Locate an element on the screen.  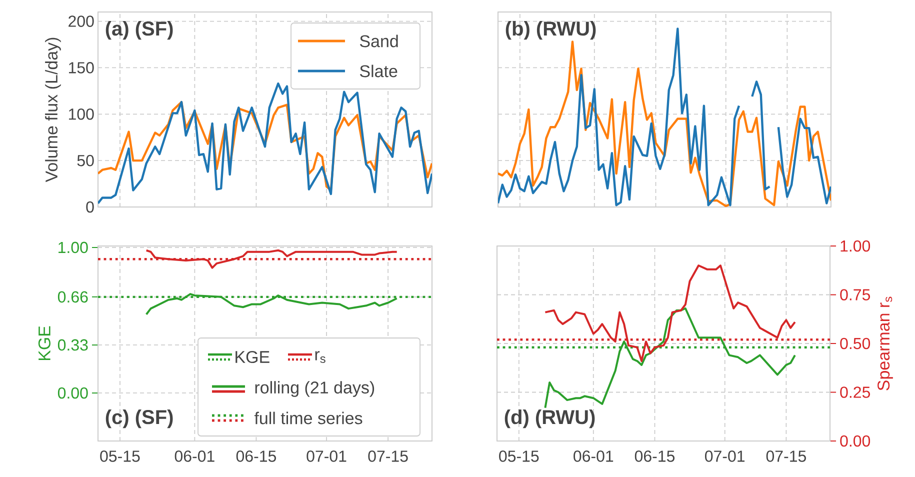
legend-label: KGE is located at coordinates (253, 357).